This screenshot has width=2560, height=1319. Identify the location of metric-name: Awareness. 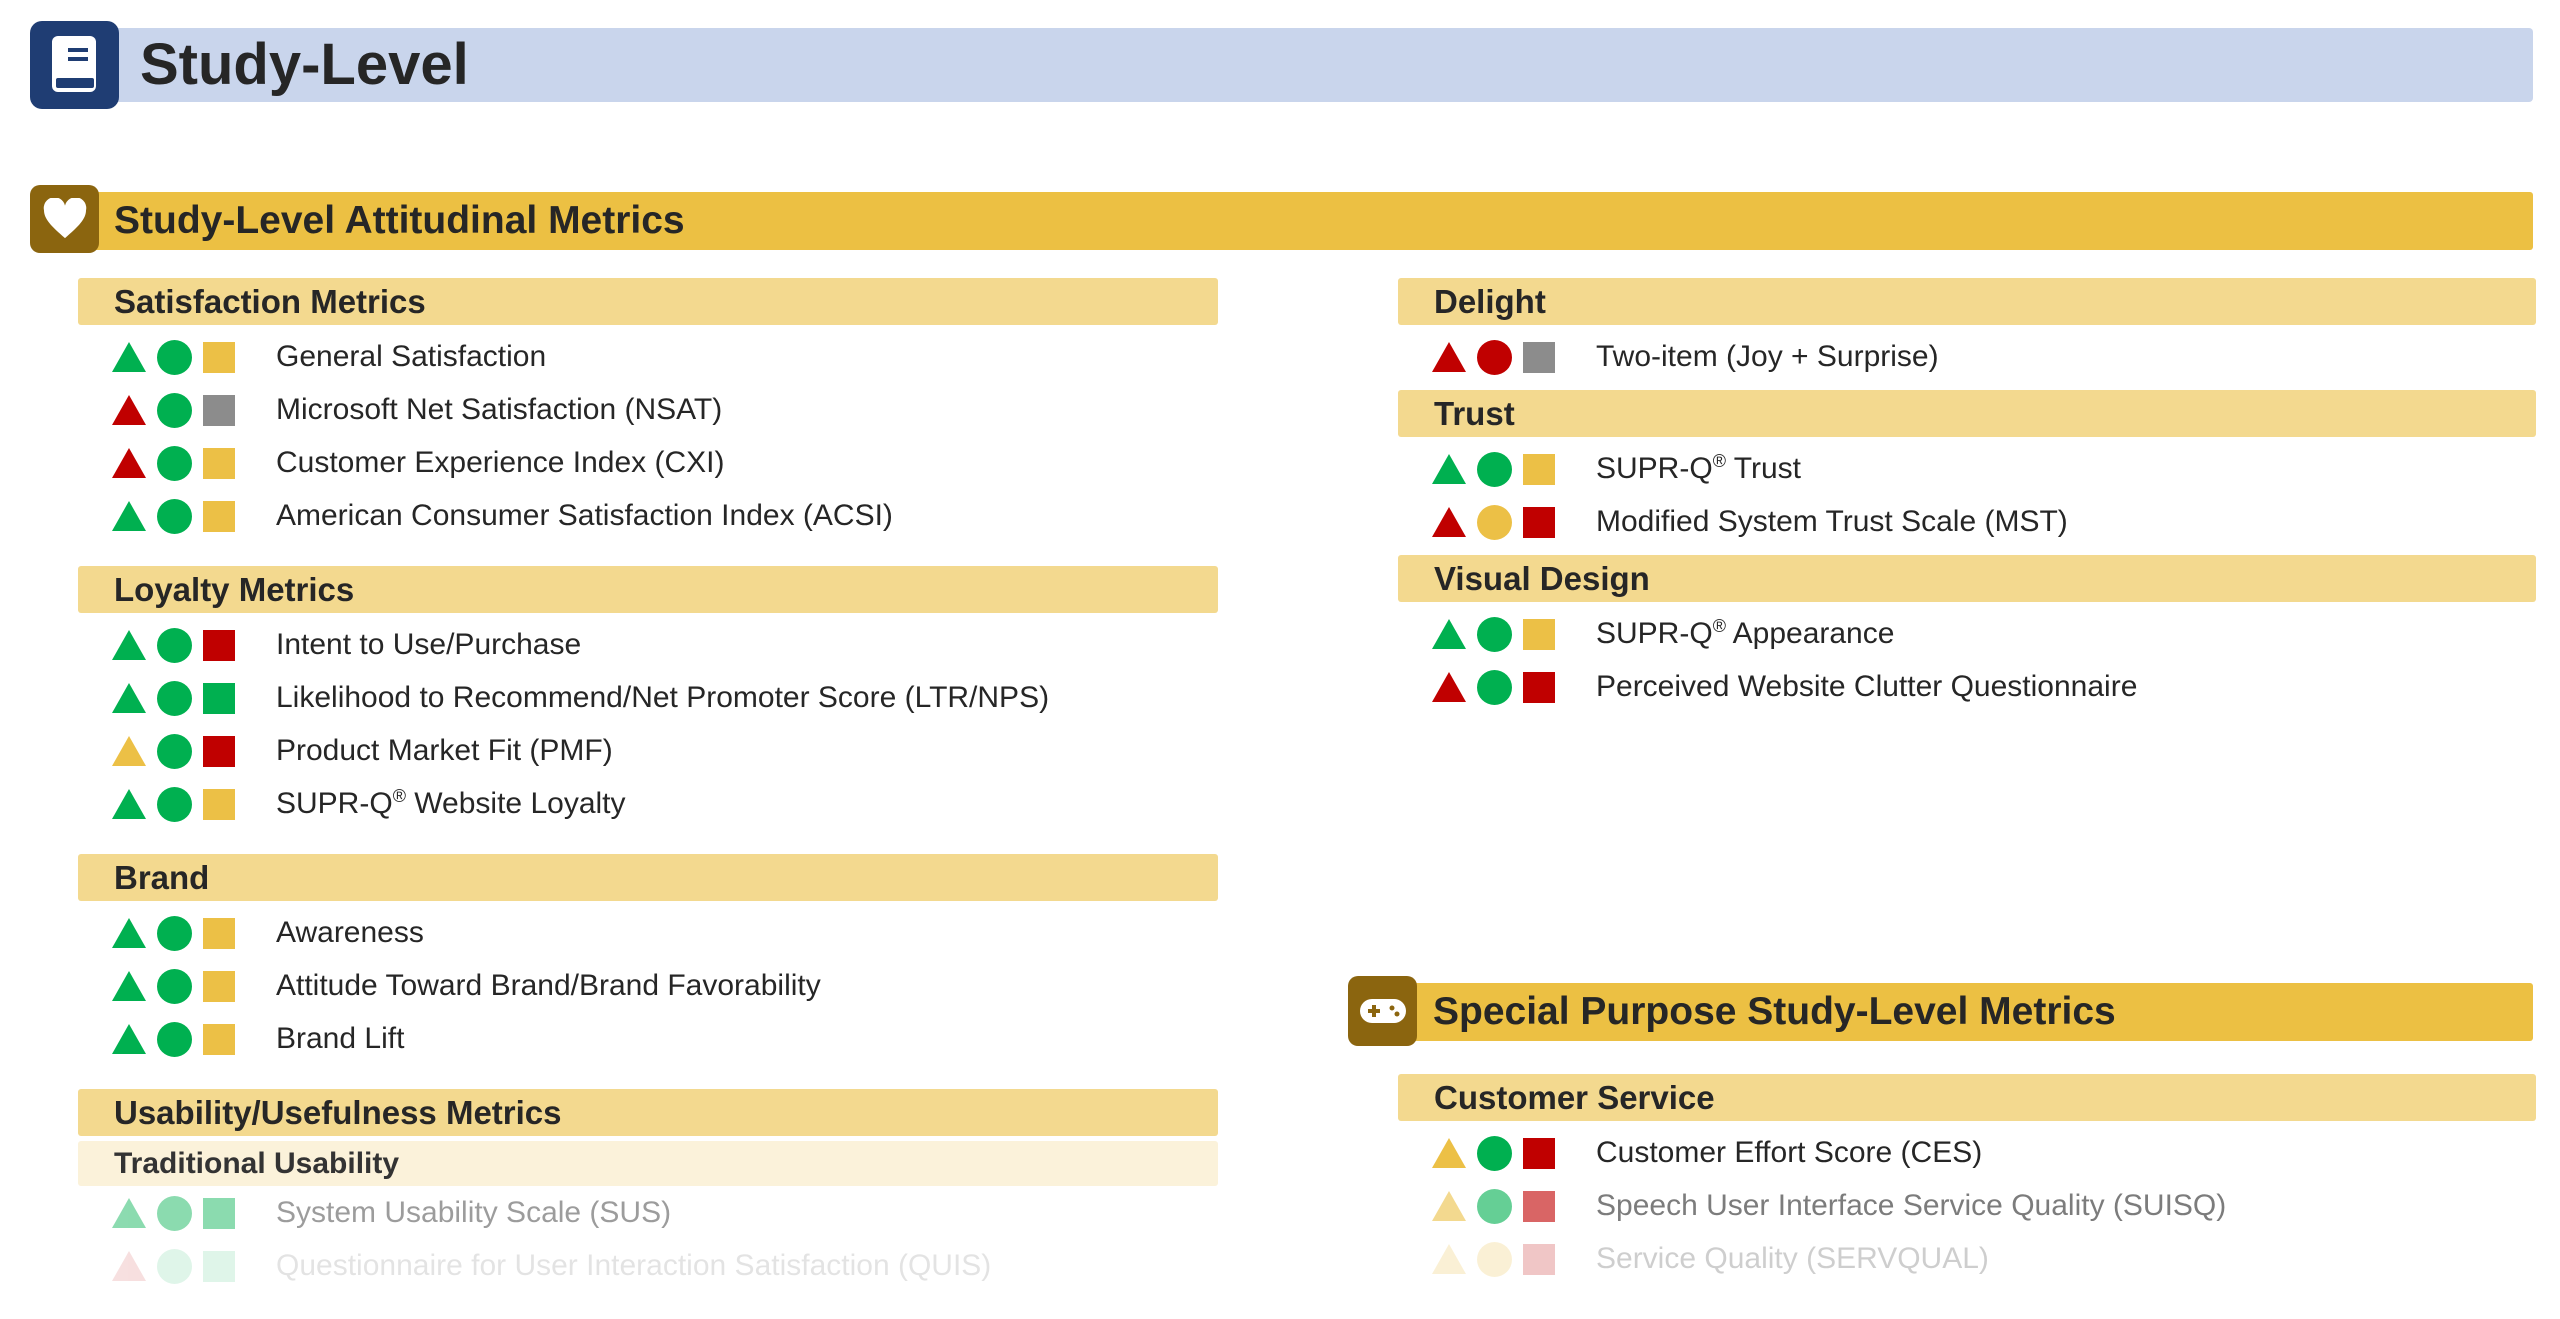
(350, 933).